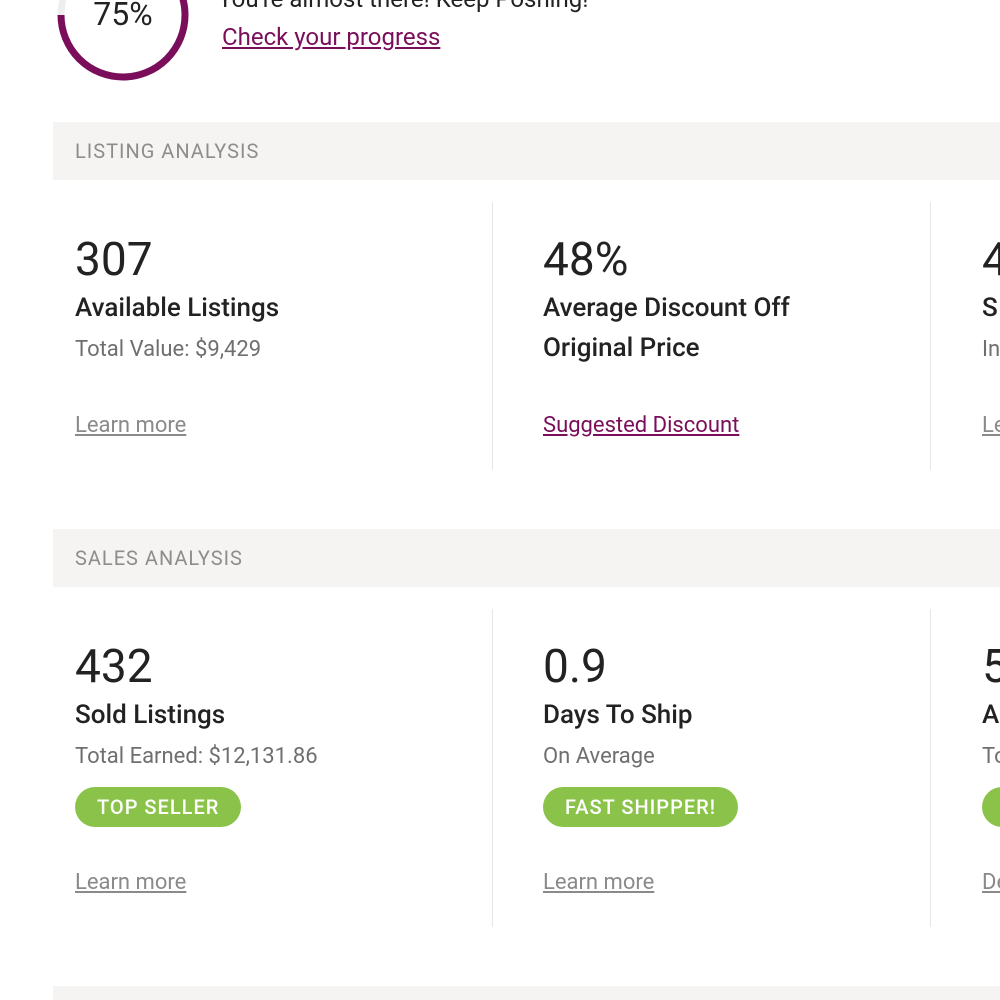 The image size is (1000, 1000). I want to click on learn-link: Le, so click(991, 425).